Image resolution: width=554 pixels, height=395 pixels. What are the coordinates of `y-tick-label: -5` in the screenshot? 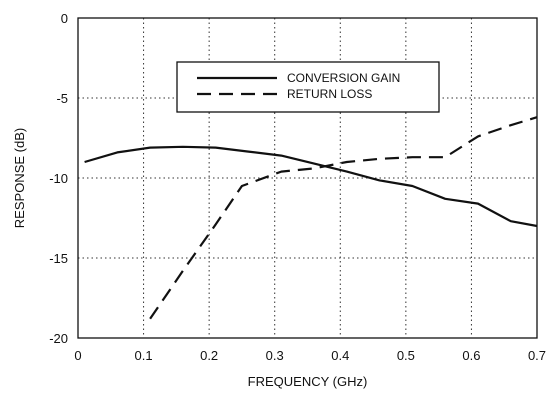 It's located at (62, 98).